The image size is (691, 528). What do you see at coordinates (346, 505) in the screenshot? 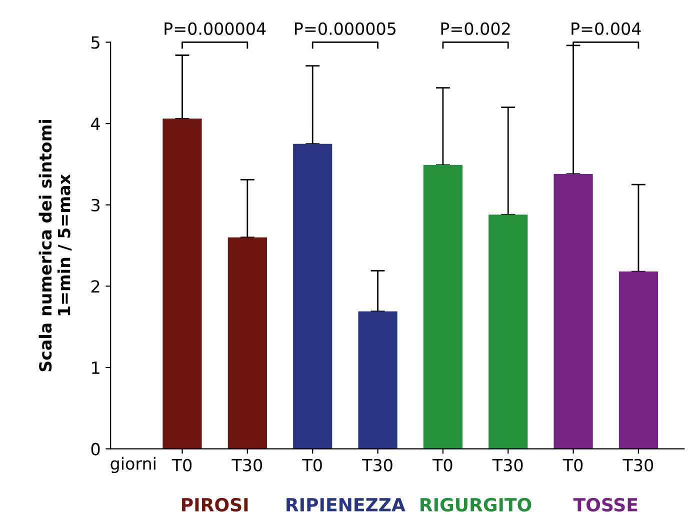
I see `text: RIPIENEZZA` at bounding box center [346, 505].